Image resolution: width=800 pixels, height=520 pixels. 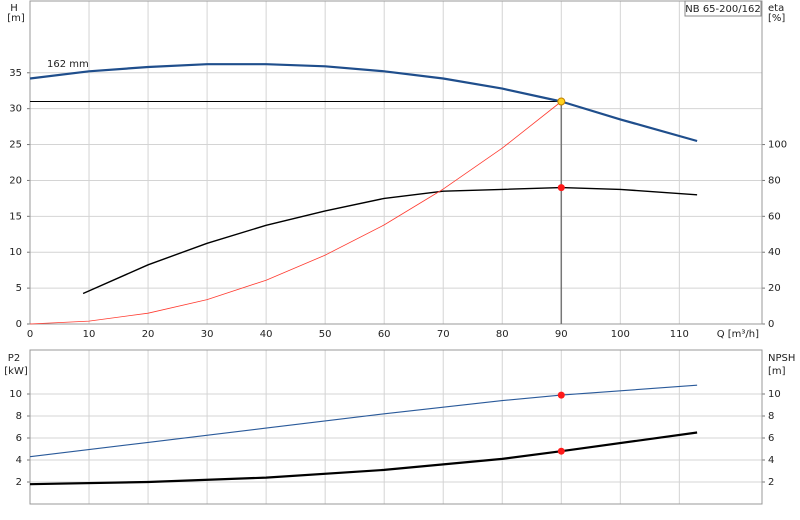 What do you see at coordinates (207, 334) in the screenshot?
I see `x-tick-label: 30` at bounding box center [207, 334].